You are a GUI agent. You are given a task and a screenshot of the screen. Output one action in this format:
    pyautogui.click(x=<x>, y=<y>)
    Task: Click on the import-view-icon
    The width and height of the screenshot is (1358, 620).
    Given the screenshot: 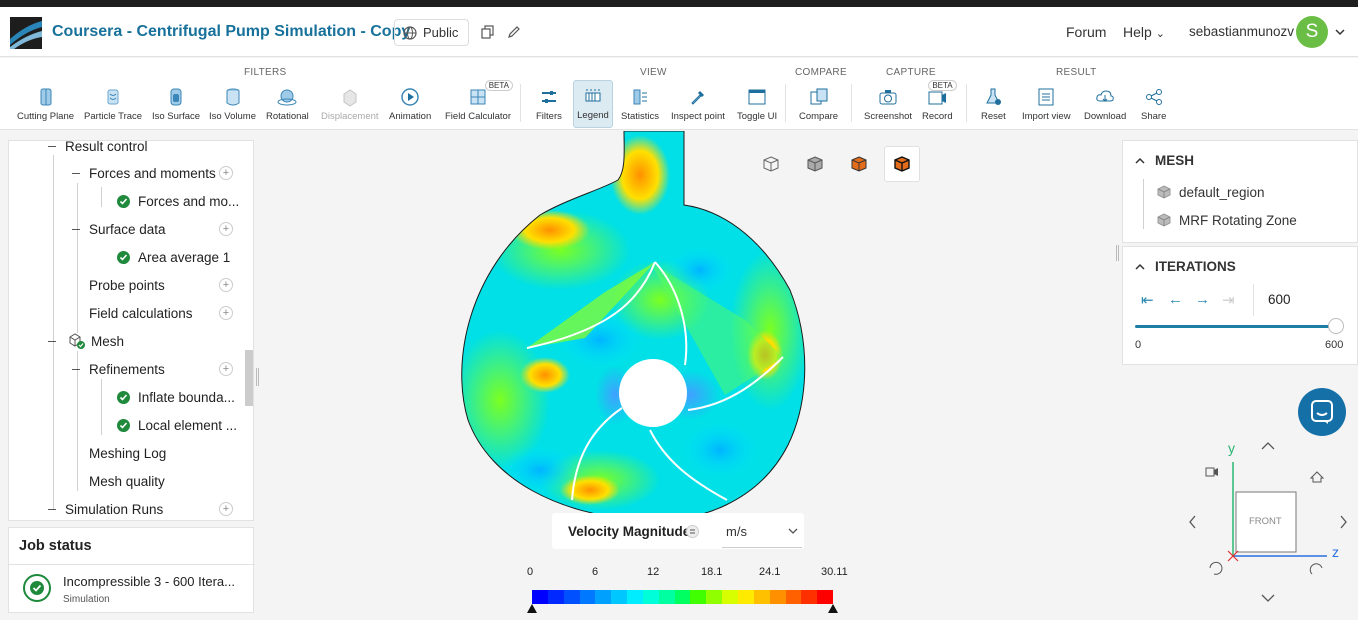 What is the action you would take?
    pyautogui.click(x=1046, y=97)
    